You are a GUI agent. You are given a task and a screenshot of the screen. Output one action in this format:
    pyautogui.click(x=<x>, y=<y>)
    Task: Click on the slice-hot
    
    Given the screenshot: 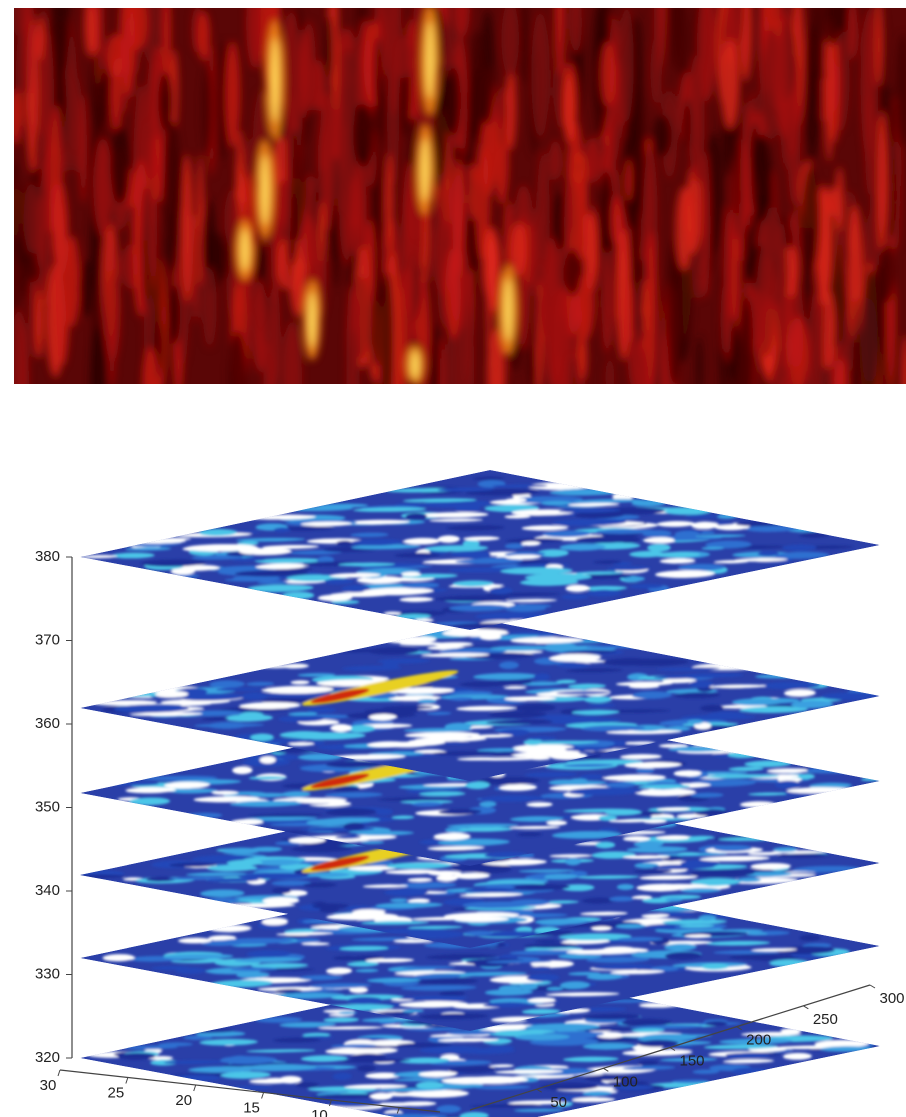 What is the action you would take?
    pyautogui.click(x=340, y=863)
    